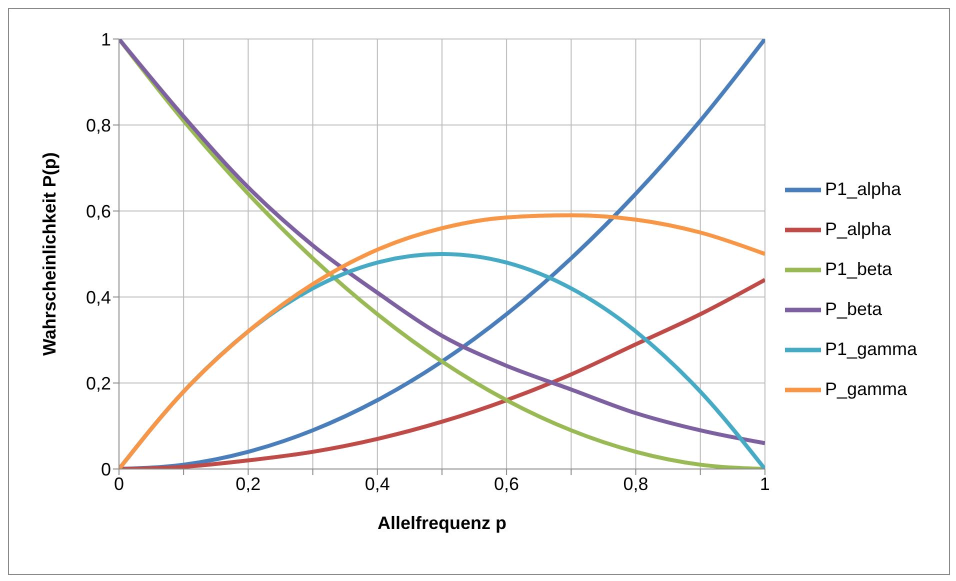 Image resolution: width=956 pixels, height=581 pixels. What do you see at coordinates (98, 211) in the screenshot?
I see `y-tick-label: 0,6` at bounding box center [98, 211].